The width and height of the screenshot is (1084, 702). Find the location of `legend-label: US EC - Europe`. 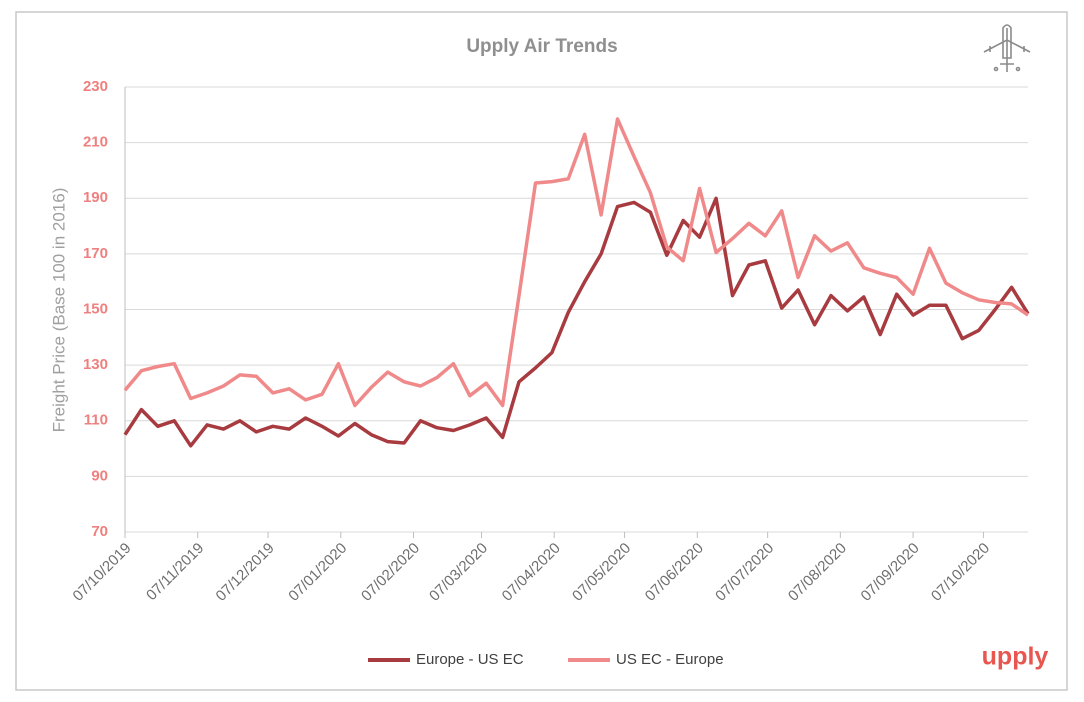

legend-label: US EC - Europe is located at coordinates (670, 659).